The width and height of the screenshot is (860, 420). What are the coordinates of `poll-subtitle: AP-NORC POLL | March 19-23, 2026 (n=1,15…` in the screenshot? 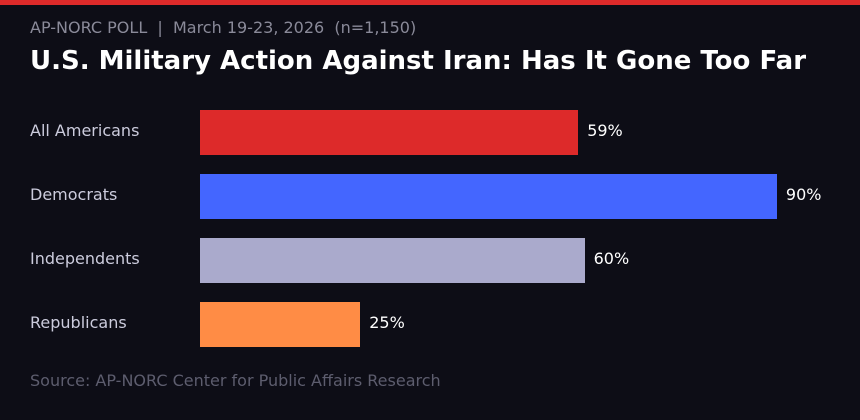 It's located at (223, 27).